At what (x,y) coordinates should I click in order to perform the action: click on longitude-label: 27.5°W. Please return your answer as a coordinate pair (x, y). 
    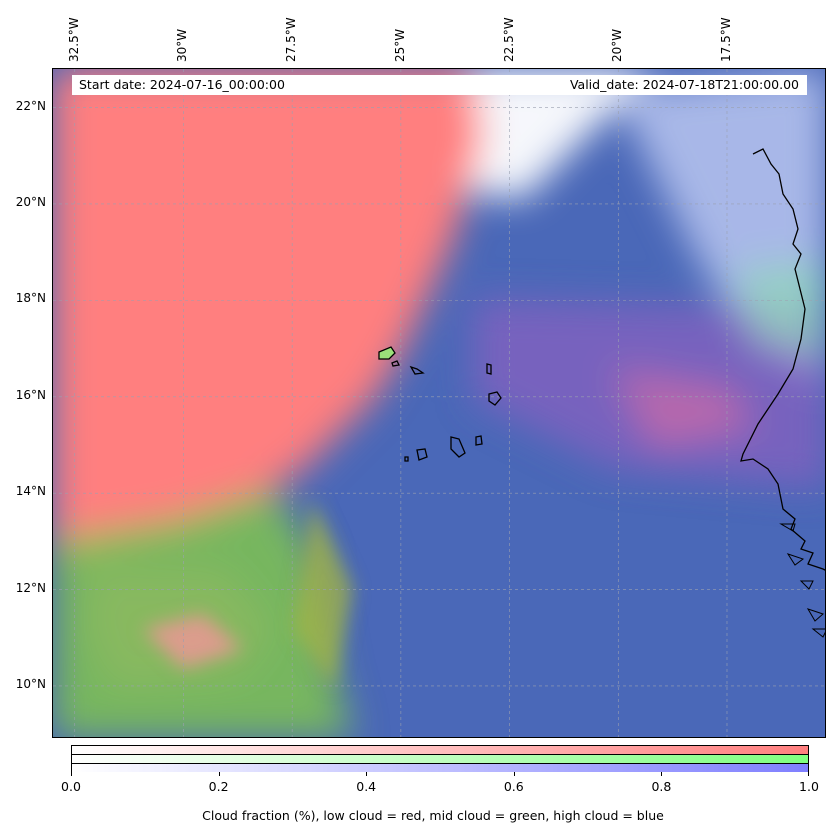
    Looking at the image, I should click on (291, 39).